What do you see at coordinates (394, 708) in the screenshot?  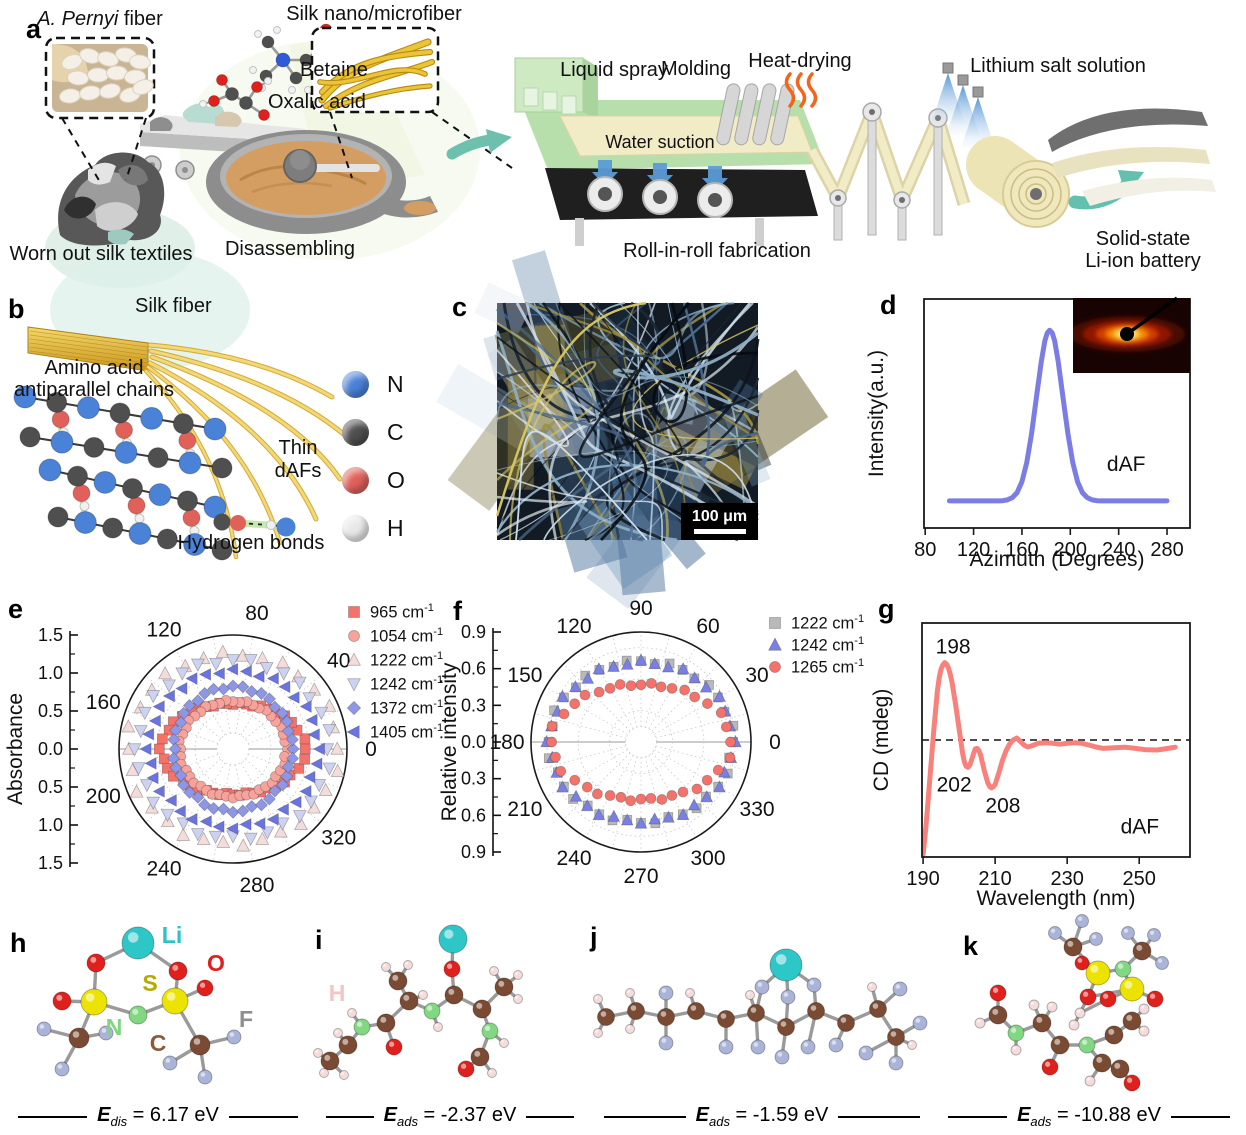 I see `legend-item: 1372 cm-1` at bounding box center [394, 708].